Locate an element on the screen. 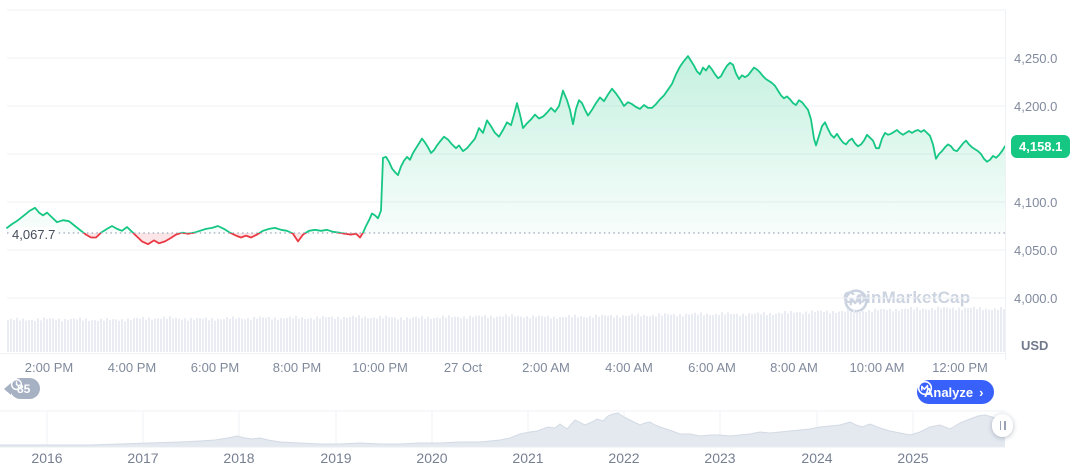 The image size is (1072, 470). year-label: 2023 is located at coordinates (720, 458).